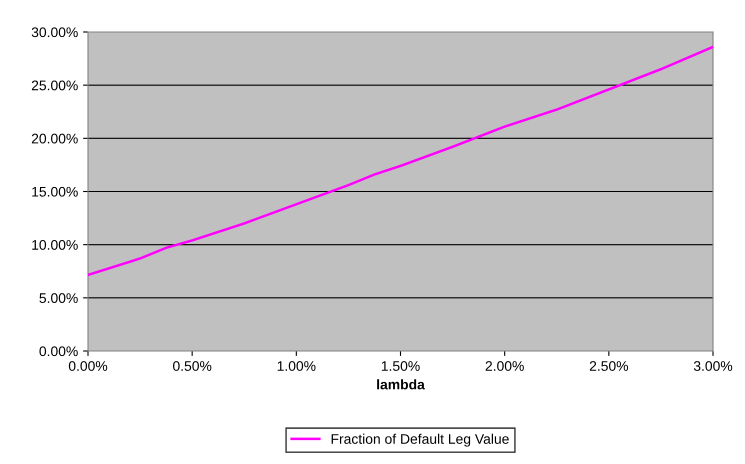  Describe the element at coordinates (192, 366) in the screenshot. I see `x-tick-label: 0.50%` at that location.